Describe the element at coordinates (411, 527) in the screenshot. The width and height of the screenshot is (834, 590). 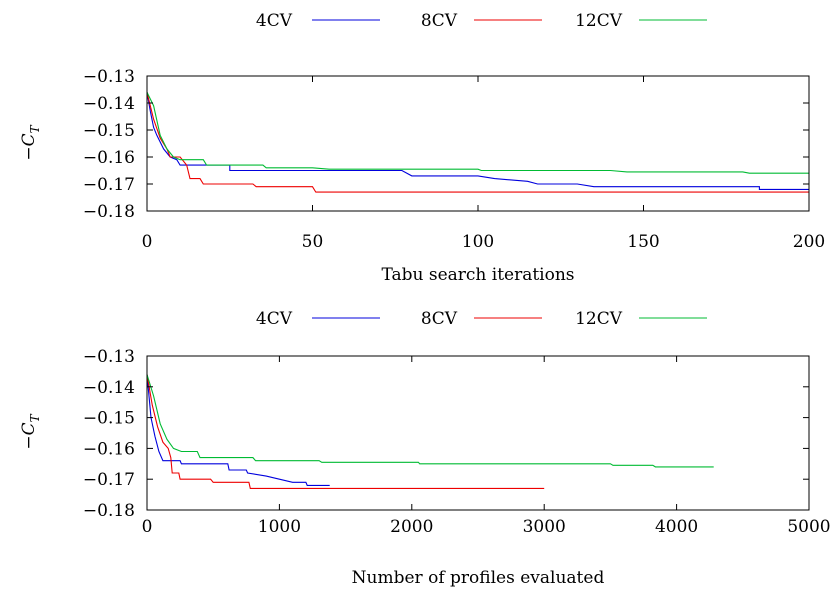
I see `x-tick-label: 2000` at that location.